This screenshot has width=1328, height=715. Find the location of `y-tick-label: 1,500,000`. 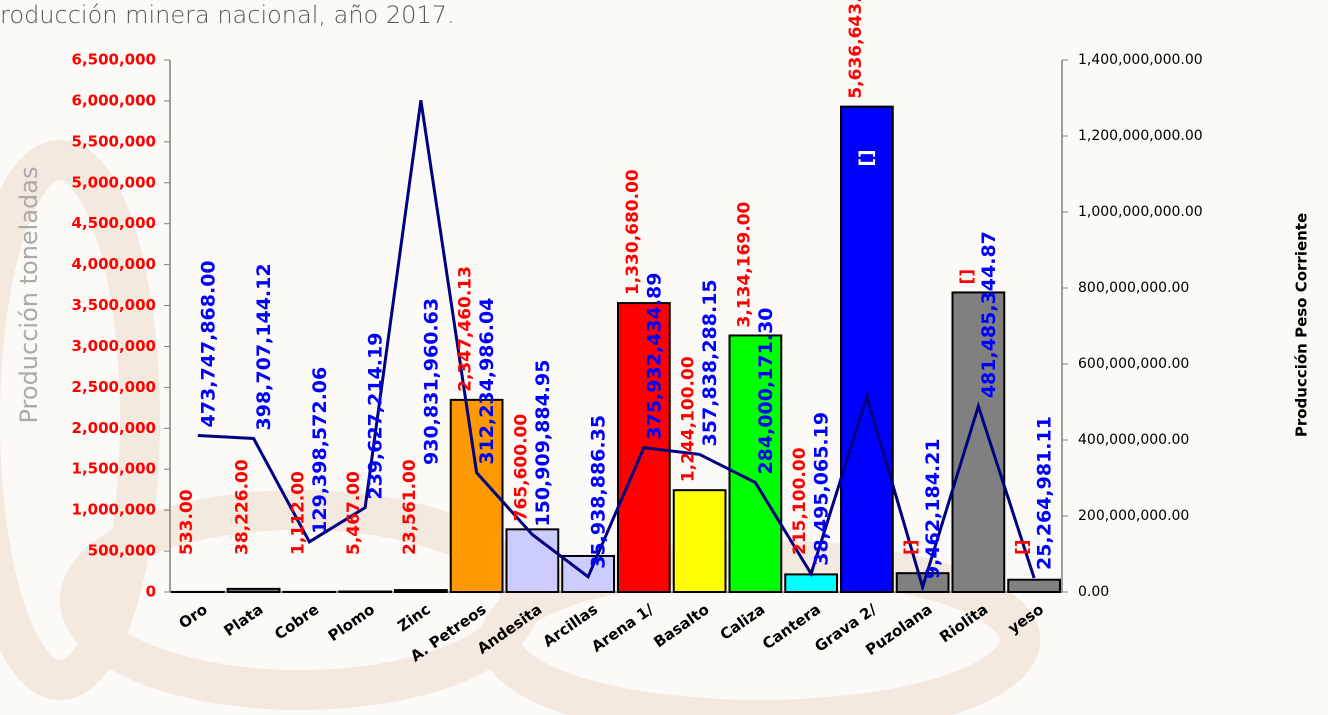

y-tick-label: 1,500,000 is located at coordinates (114, 469).